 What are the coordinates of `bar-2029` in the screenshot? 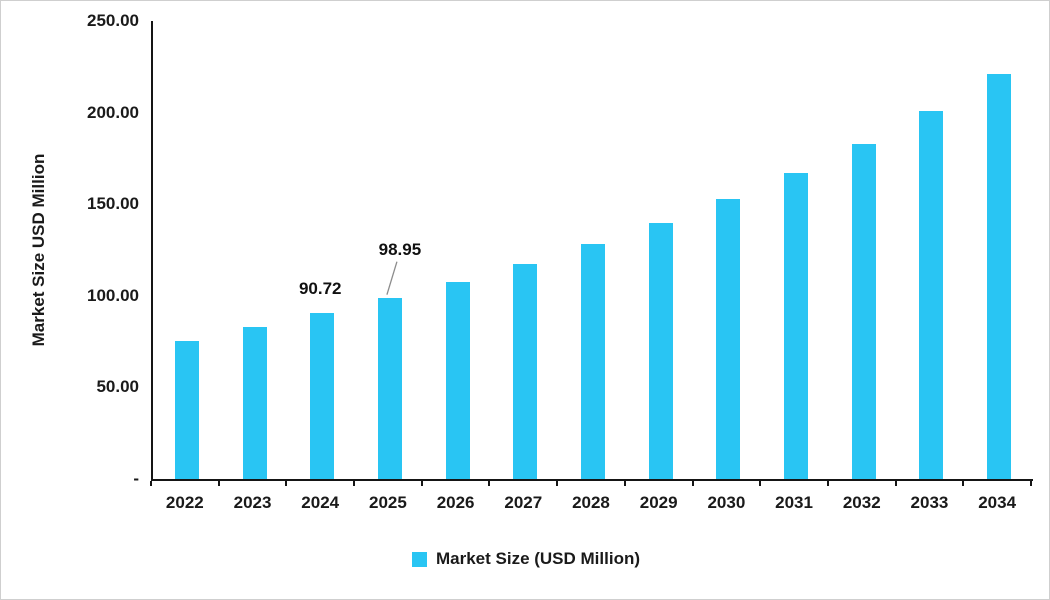 It's located at (660, 351).